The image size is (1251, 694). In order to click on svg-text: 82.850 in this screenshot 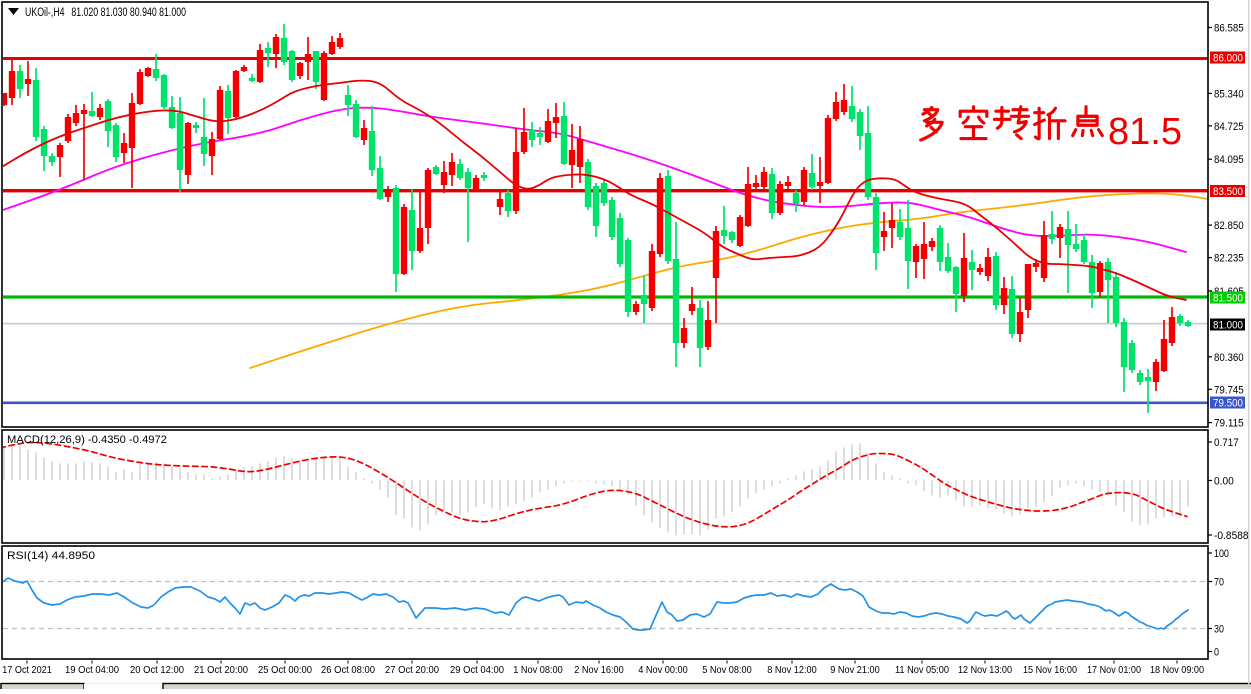, I will do `click(1229, 226)`.